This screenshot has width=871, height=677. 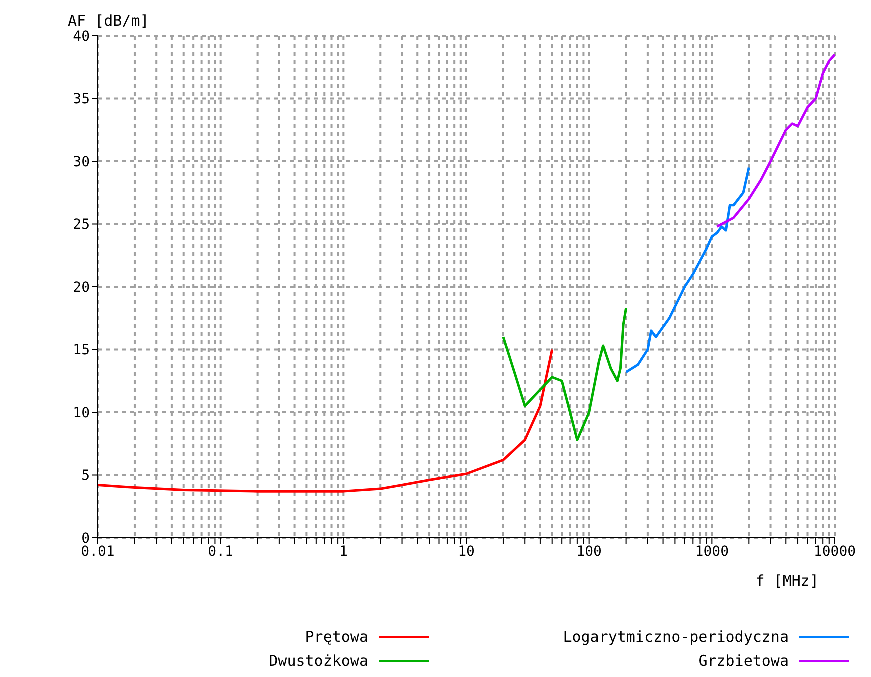 What do you see at coordinates (343, 552) in the screenshot?
I see `x-tick-label: 1` at bounding box center [343, 552].